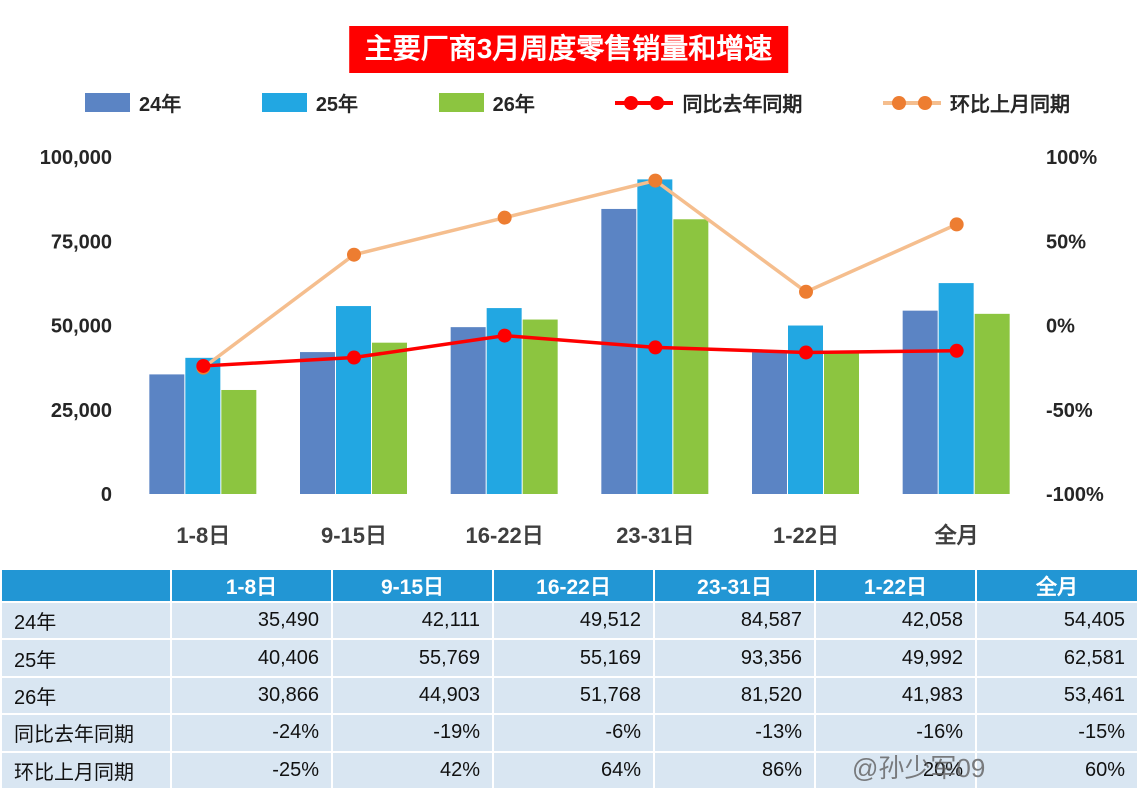 This screenshot has height=790, width=1137. I want to click on table-cell: 20%, so click(895, 770).